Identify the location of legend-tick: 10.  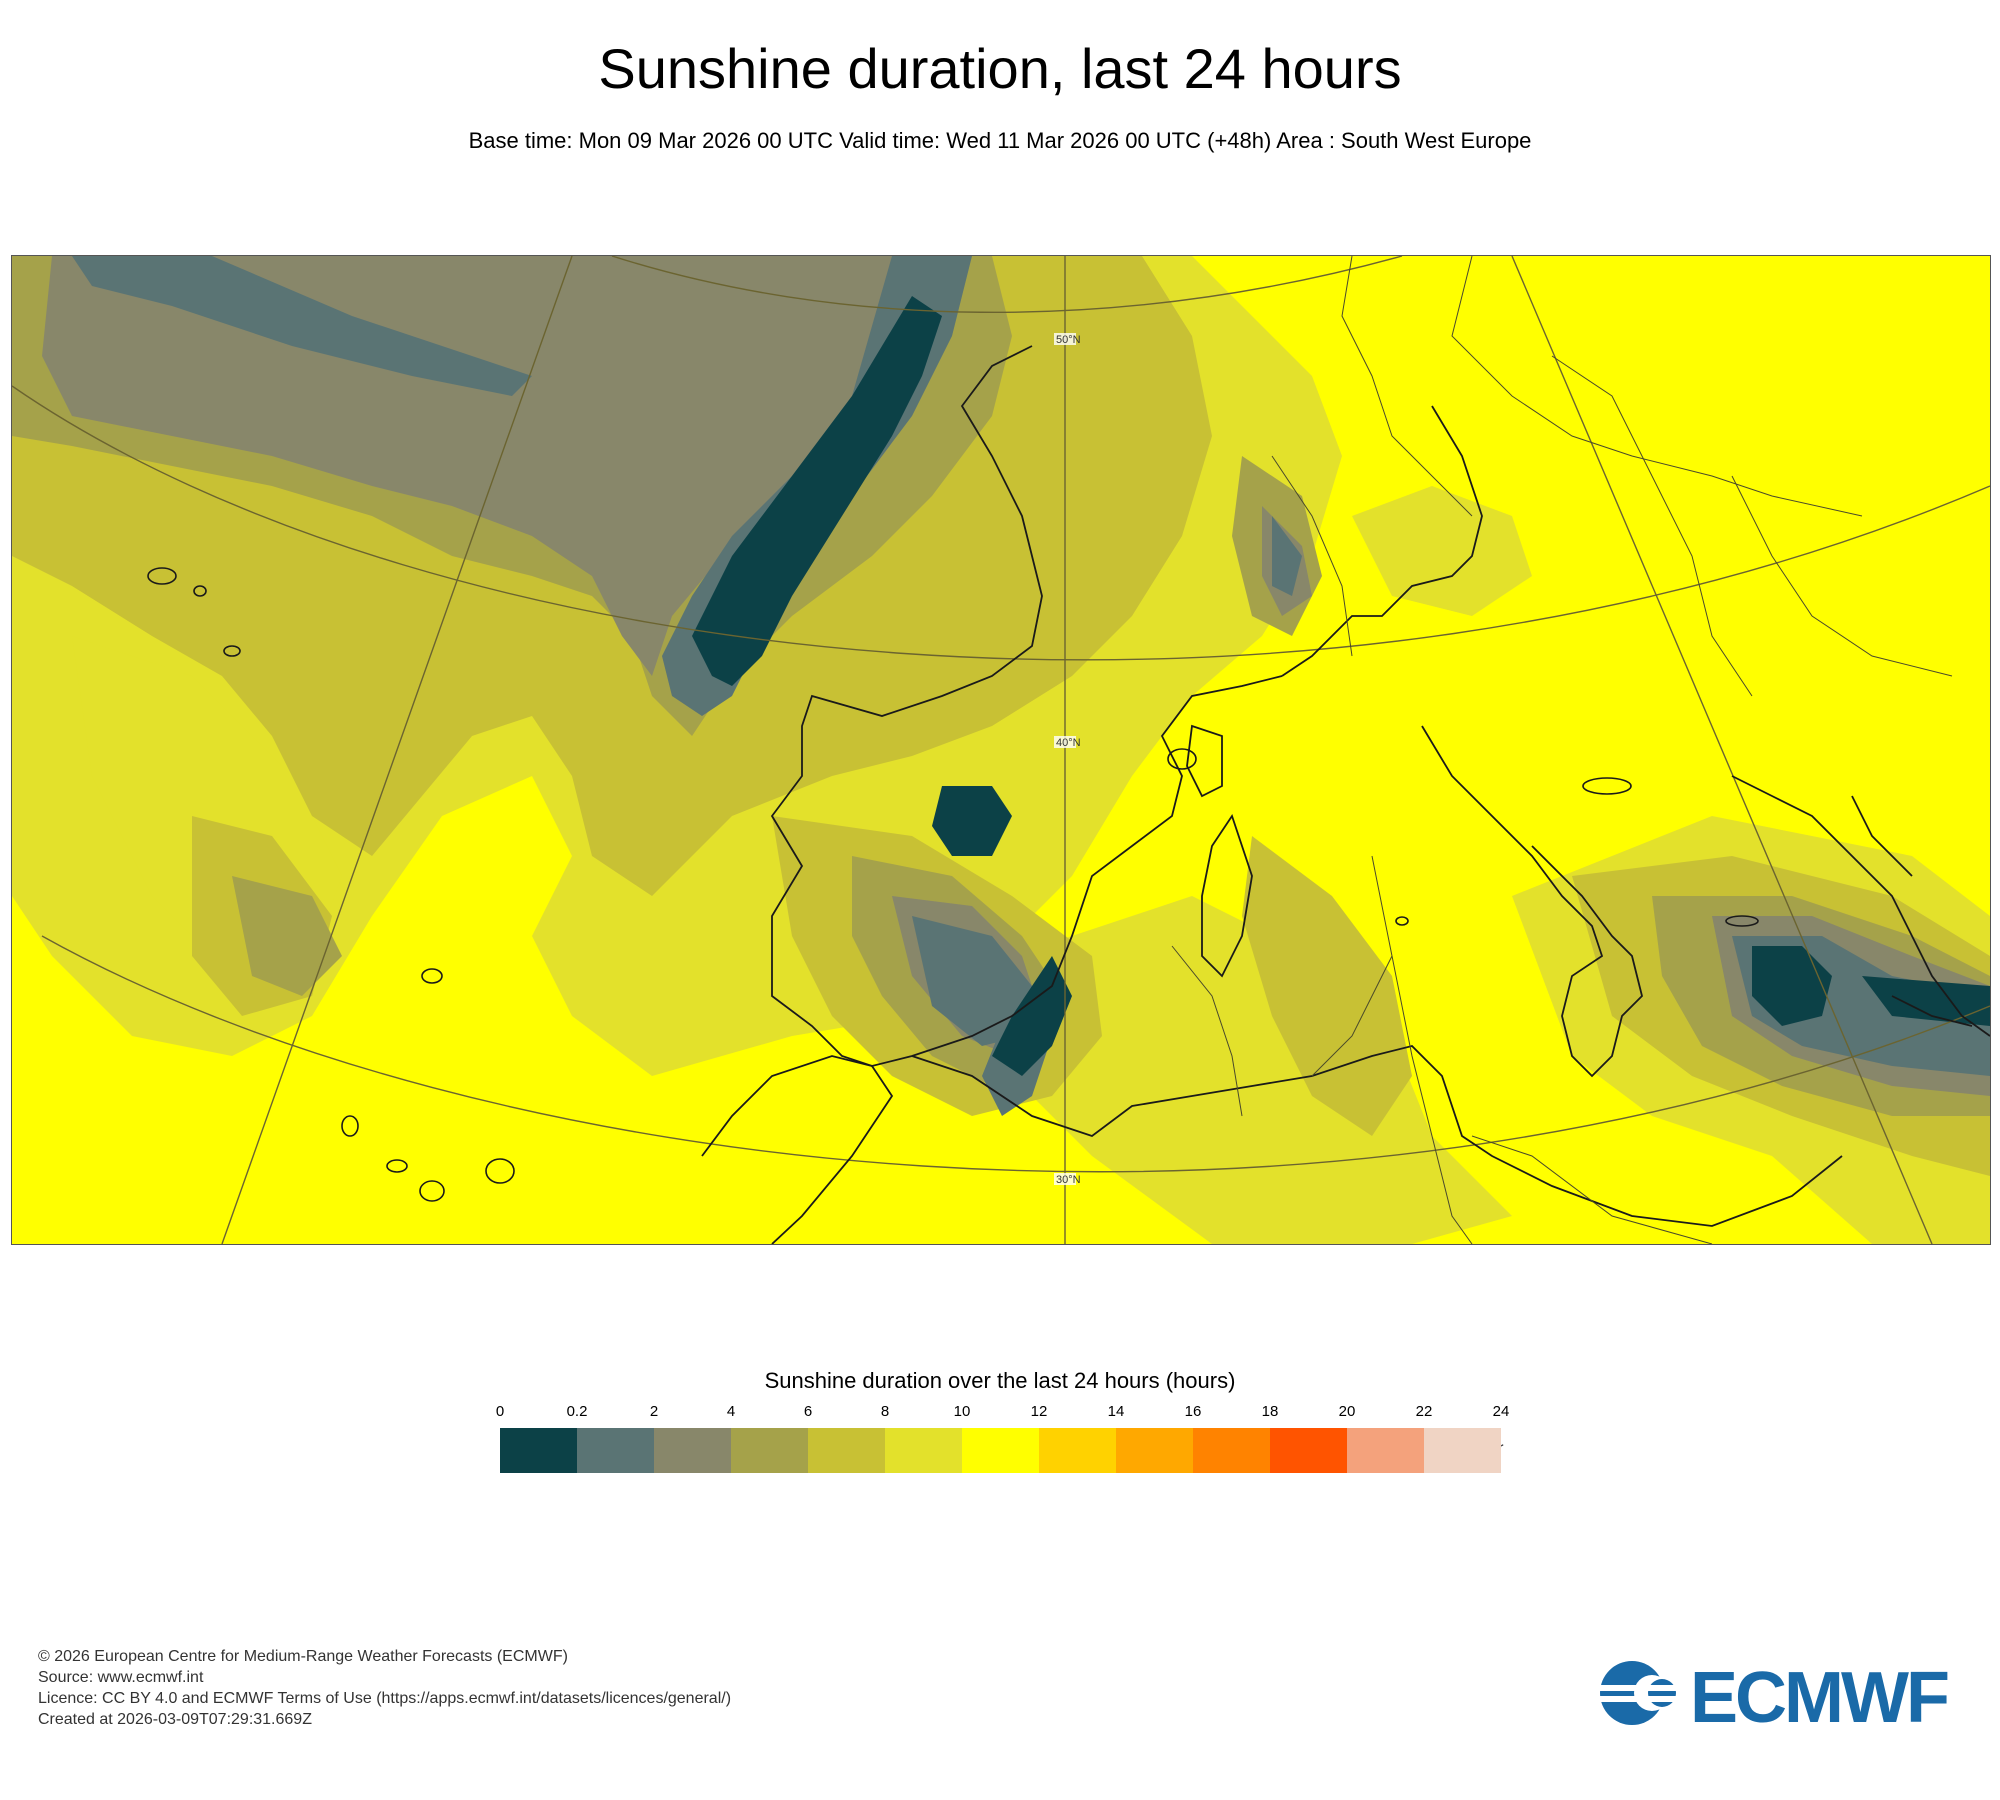
(962, 1411).